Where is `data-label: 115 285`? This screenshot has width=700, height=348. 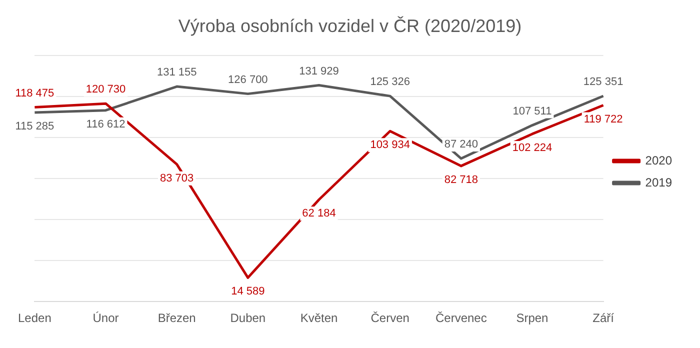
data-label: 115 285 is located at coordinates (34, 126).